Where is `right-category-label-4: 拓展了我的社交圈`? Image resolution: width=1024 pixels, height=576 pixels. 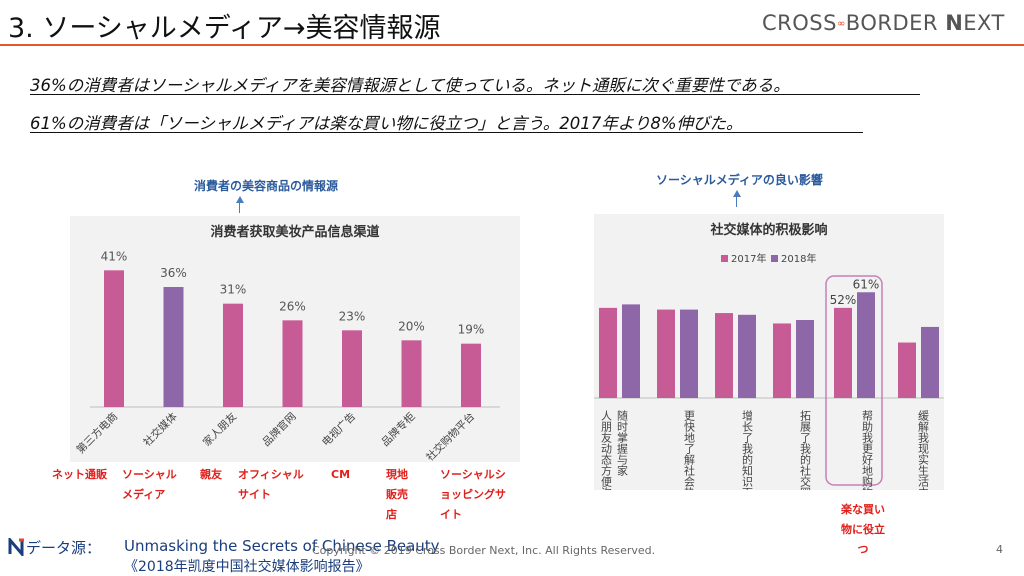
right-category-label-4: 拓展了我的社交圈 is located at coordinates (805, 449).